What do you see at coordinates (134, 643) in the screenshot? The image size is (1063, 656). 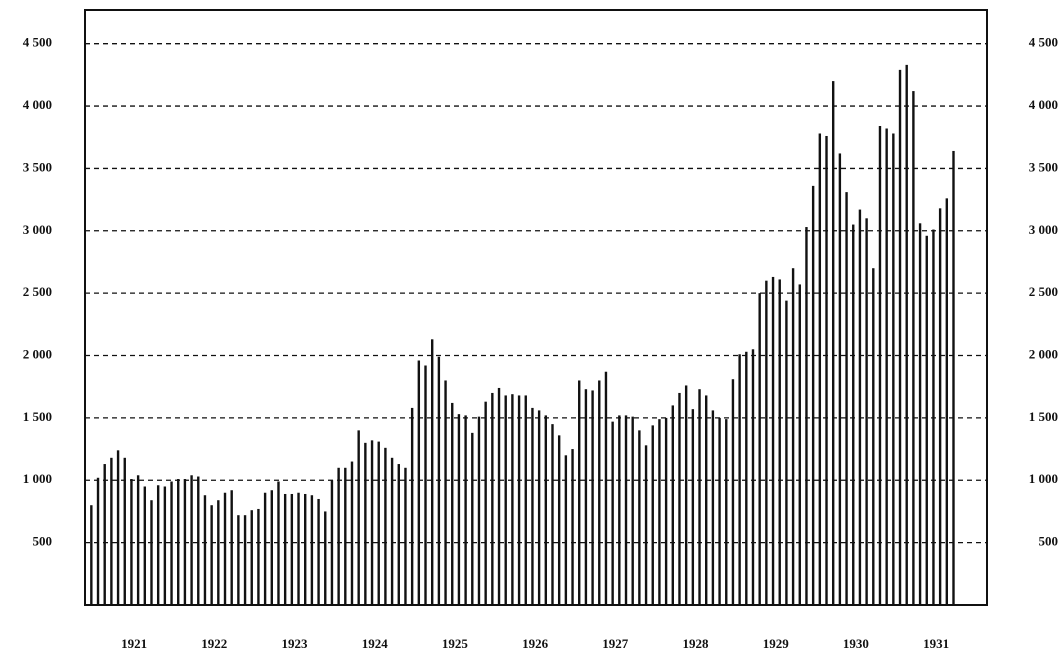 I see `x-tick-label: 1921` at bounding box center [134, 643].